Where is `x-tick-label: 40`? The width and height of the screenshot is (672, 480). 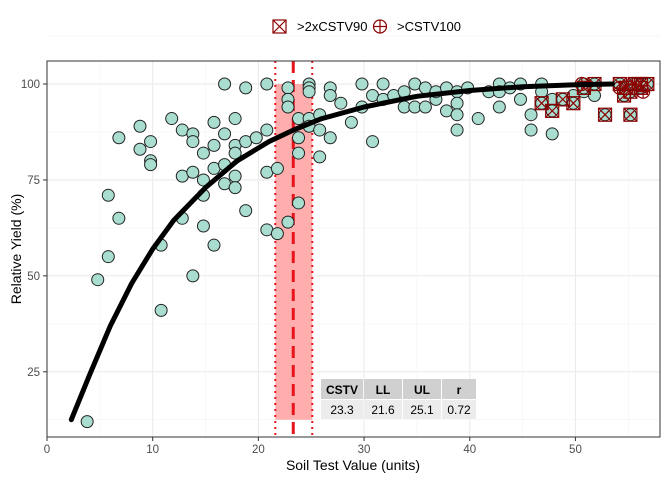 x-tick-label: 40 is located at coordinates (469, 450).